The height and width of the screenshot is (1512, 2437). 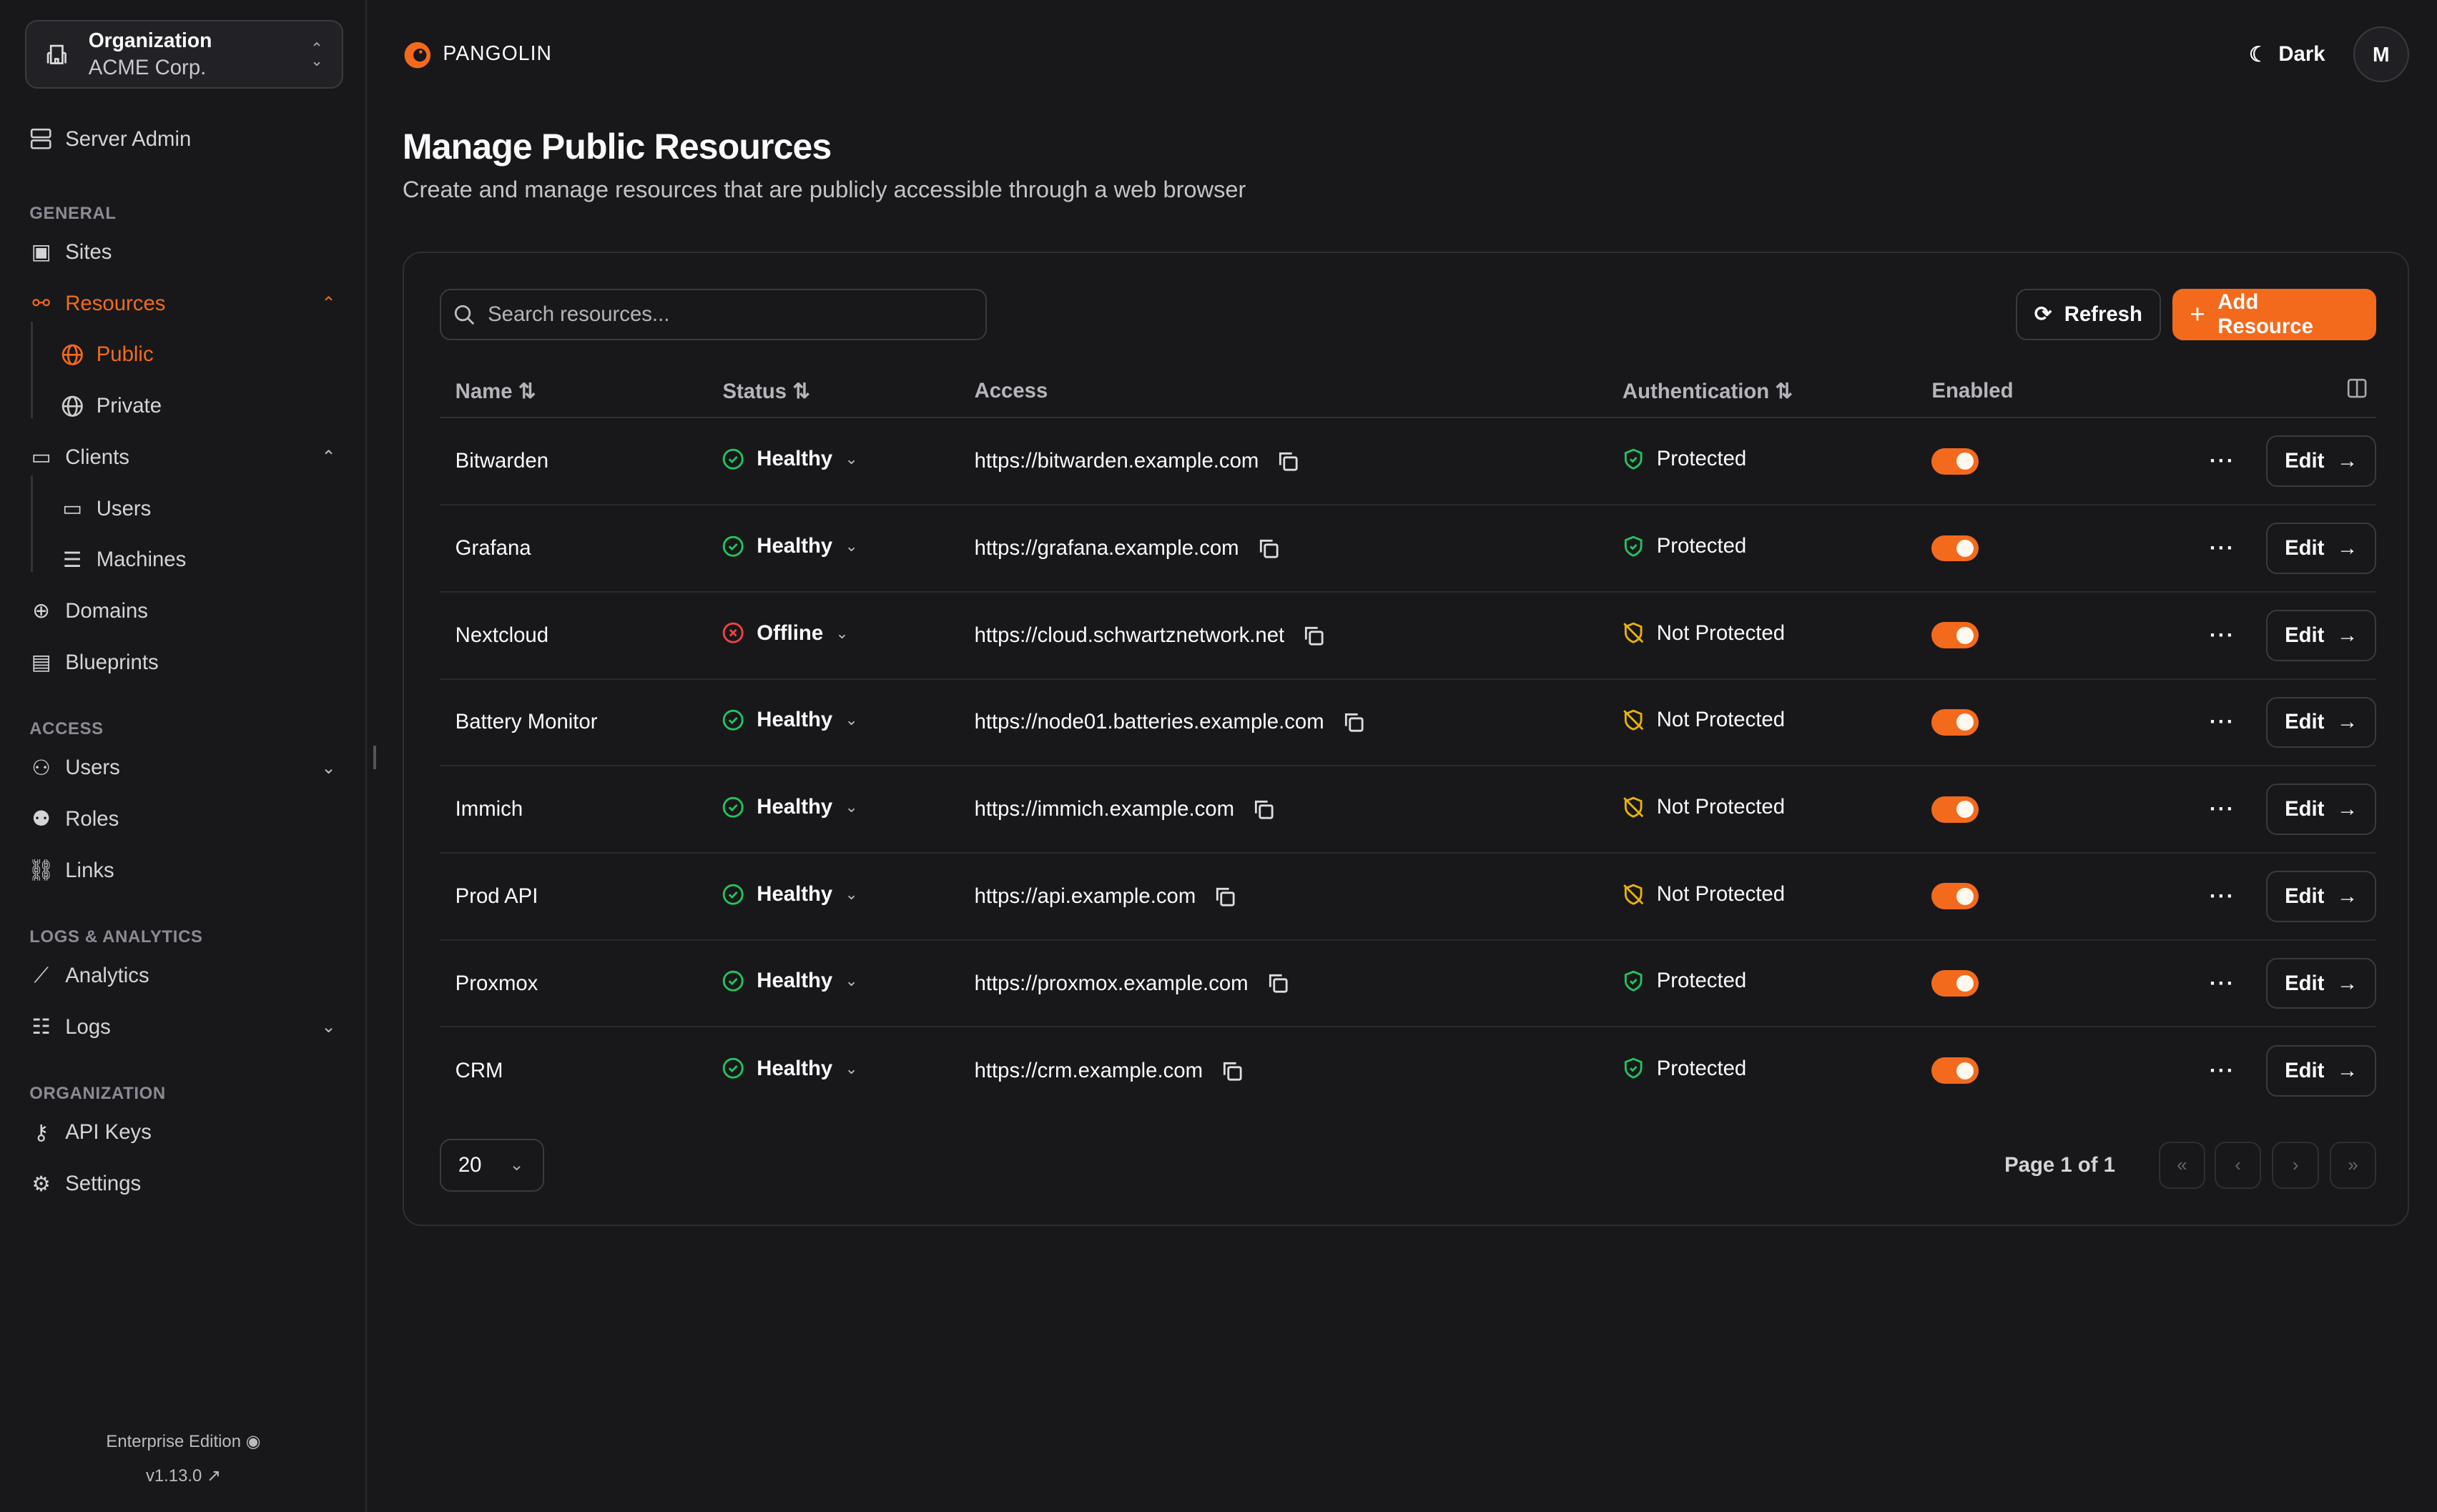 What do you see at coordinates (1104, 809) in the screenshot?
I see `access-url: https://immich.example.com` at bounding box center [1104, 809].